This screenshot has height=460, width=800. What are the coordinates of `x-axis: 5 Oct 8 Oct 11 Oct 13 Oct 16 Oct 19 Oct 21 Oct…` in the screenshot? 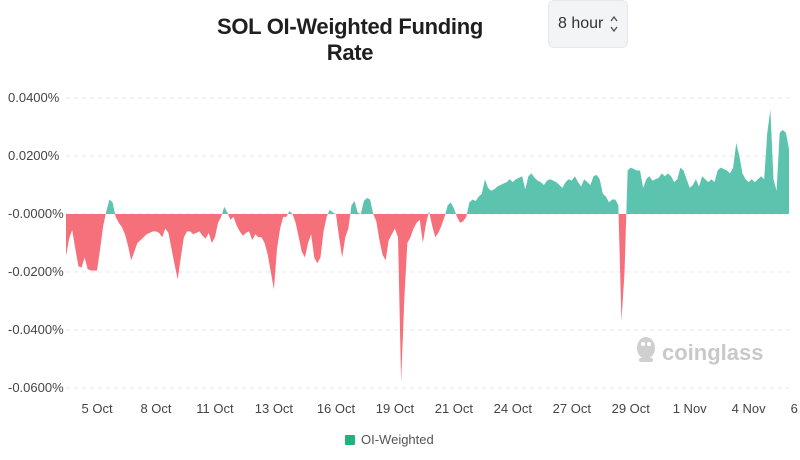 It's located at (440, 408).